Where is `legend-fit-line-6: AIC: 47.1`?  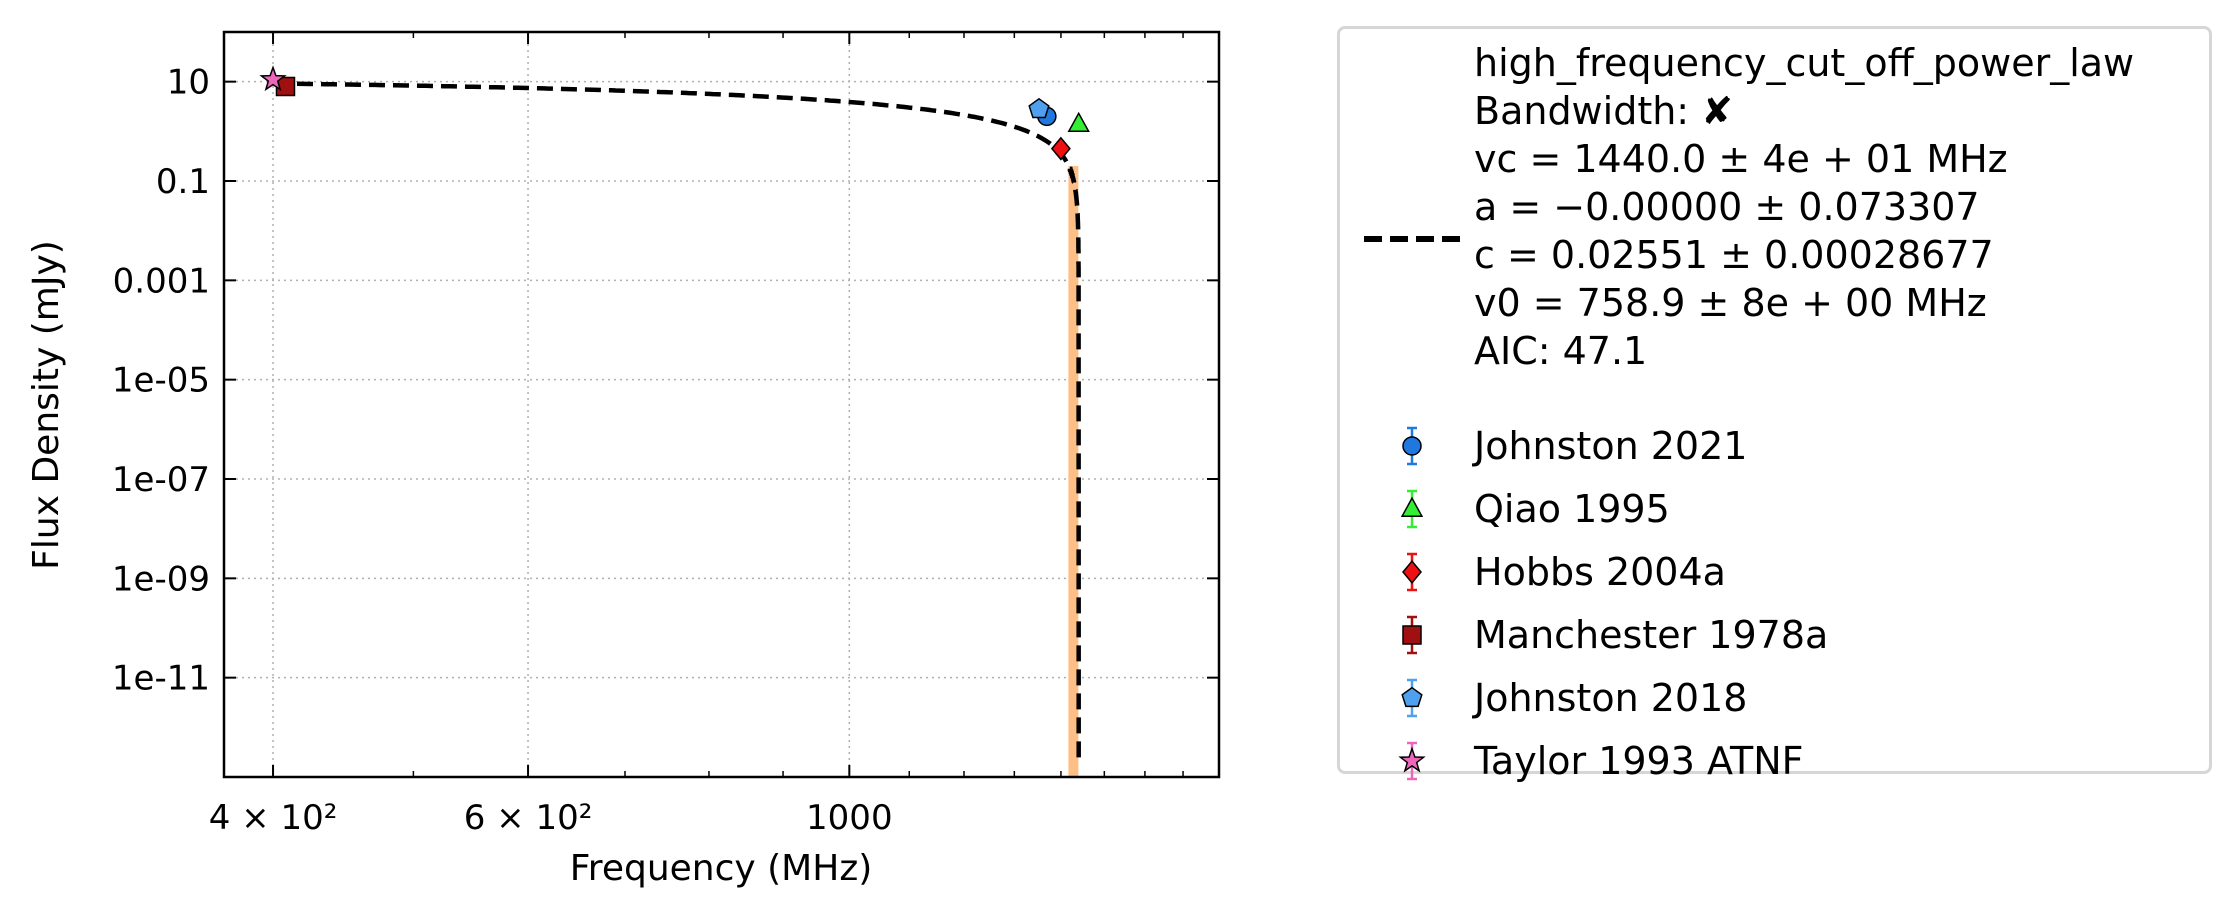 legend-fit-line-6: AIC: 47.1 is located at coordinates (1561, 351).